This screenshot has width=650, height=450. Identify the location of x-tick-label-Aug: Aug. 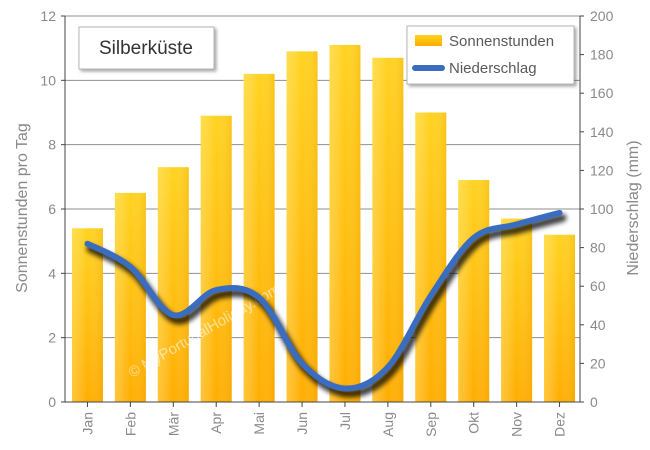
(388, 424).